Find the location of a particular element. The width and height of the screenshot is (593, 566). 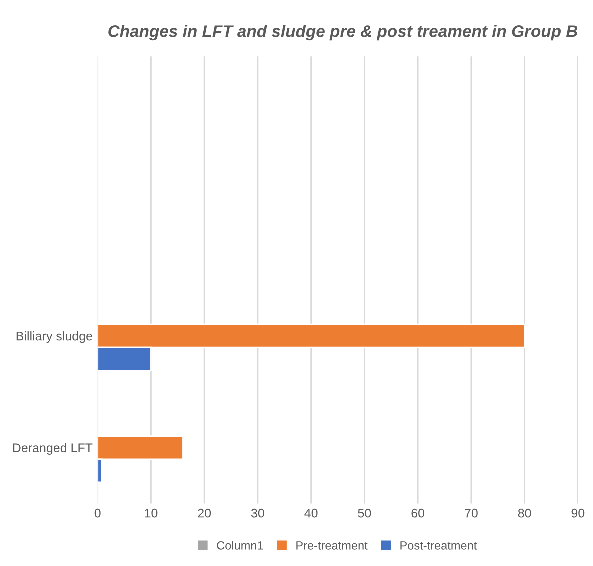

x-tick-label: 30 is located at coordinates (257, 513).